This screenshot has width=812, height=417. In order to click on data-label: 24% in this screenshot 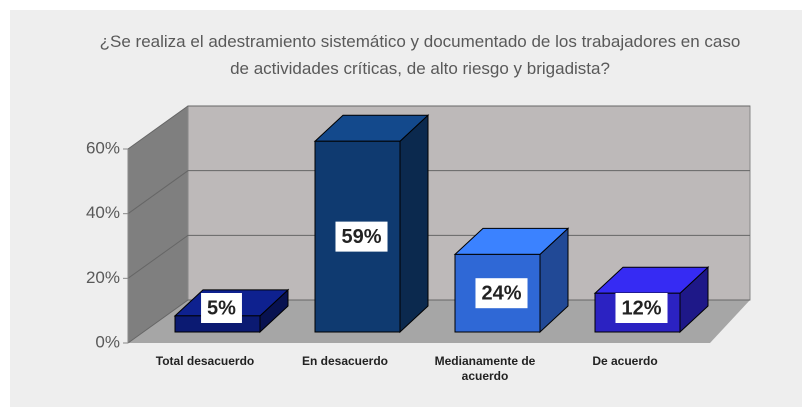, I will do `click(501, 293)`.